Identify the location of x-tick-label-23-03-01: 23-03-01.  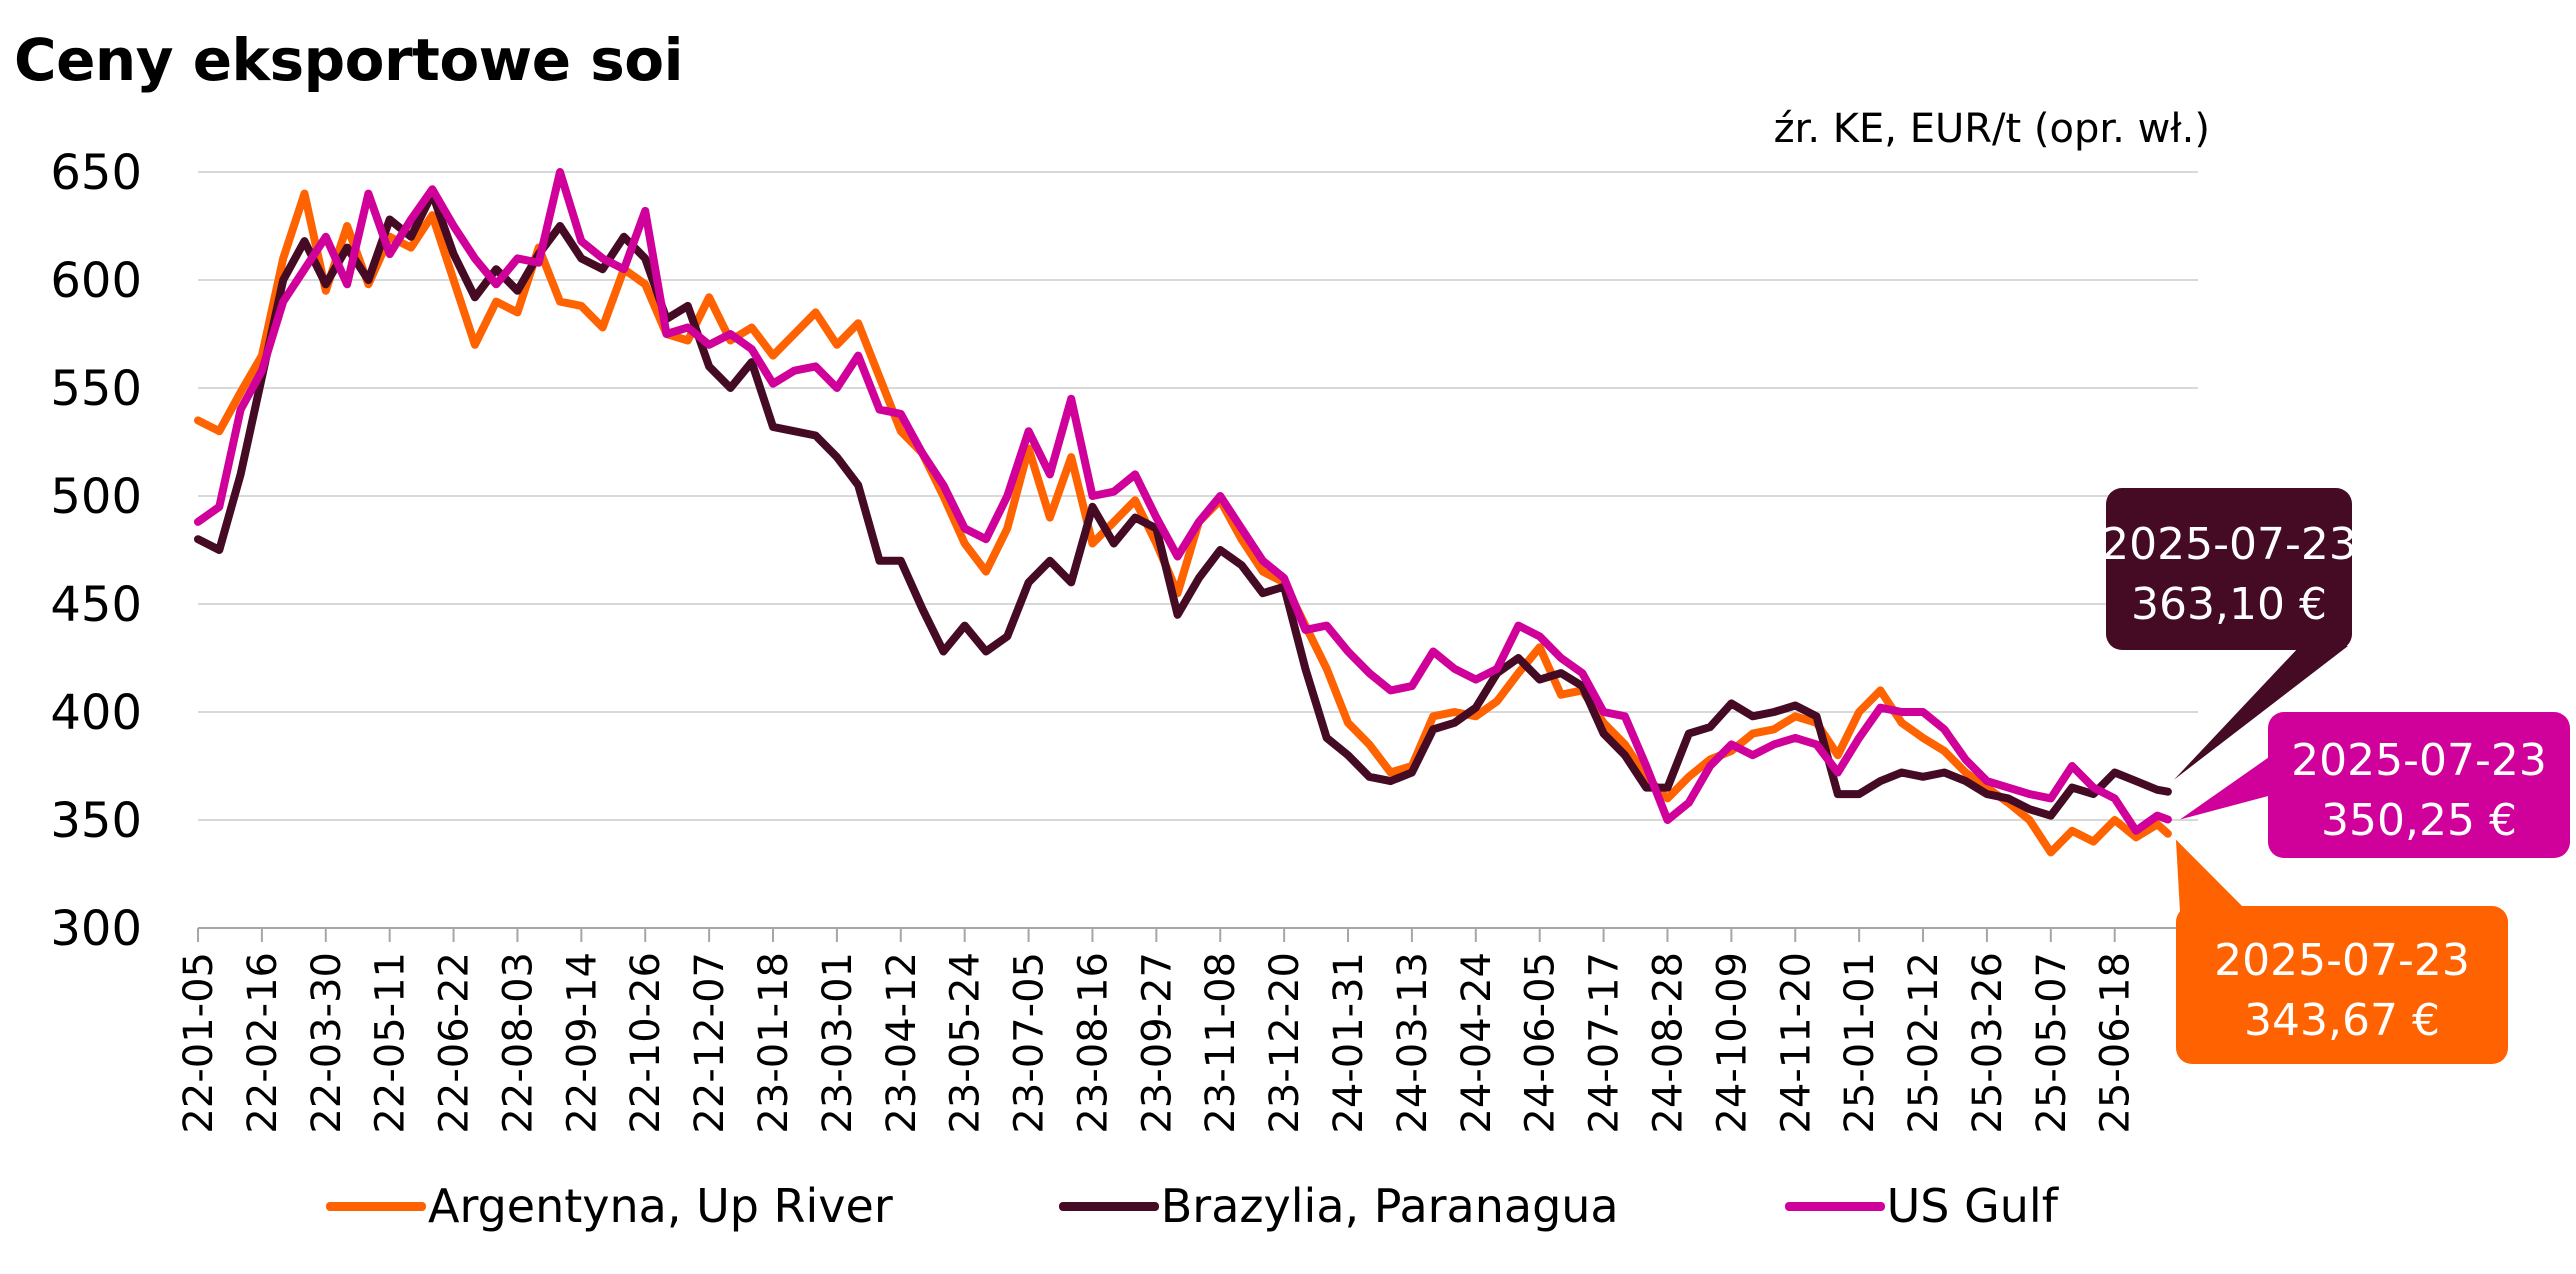
(838, 1043).